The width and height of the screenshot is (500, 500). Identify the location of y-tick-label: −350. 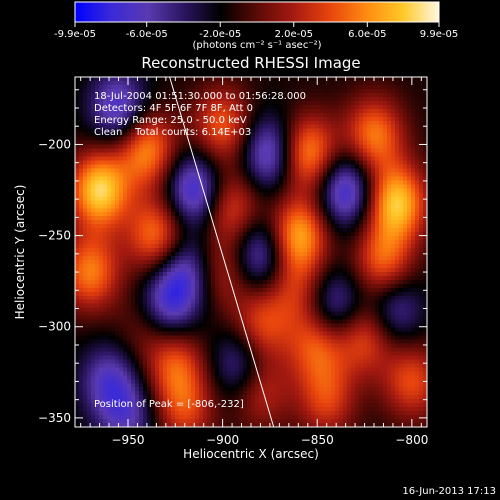
(54, 418).